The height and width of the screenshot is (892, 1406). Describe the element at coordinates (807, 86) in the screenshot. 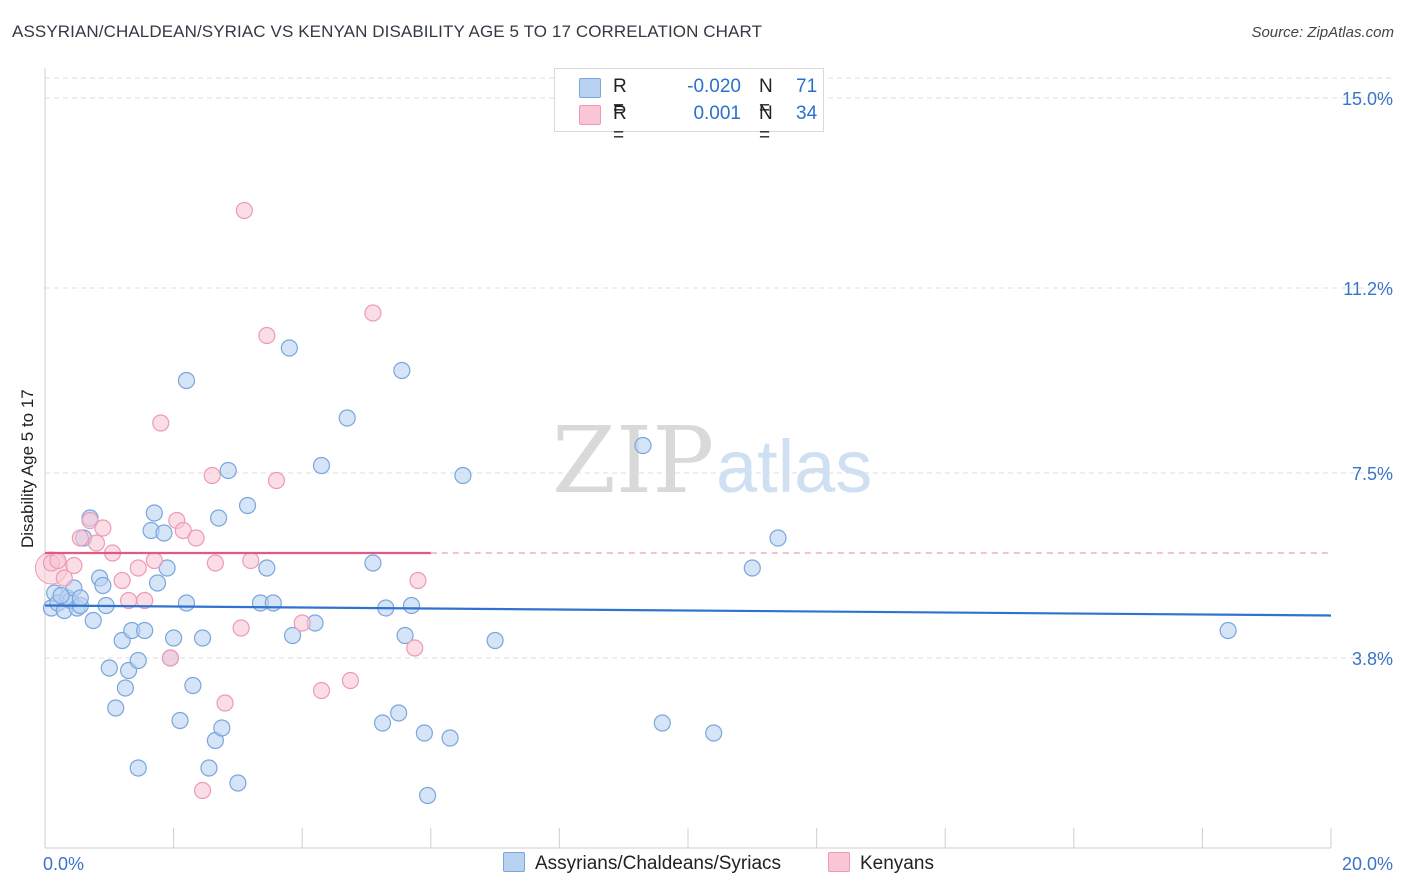

I see `n-value: 71` at that location.